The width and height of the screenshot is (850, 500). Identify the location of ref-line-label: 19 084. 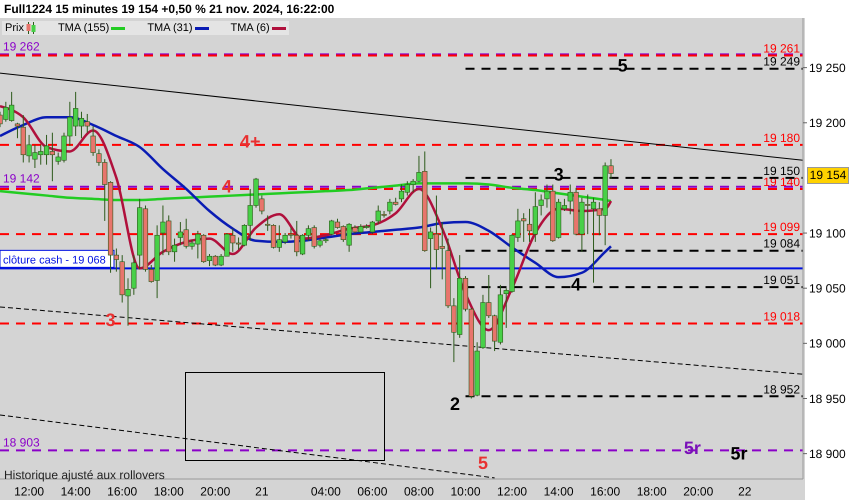
(781, 243).